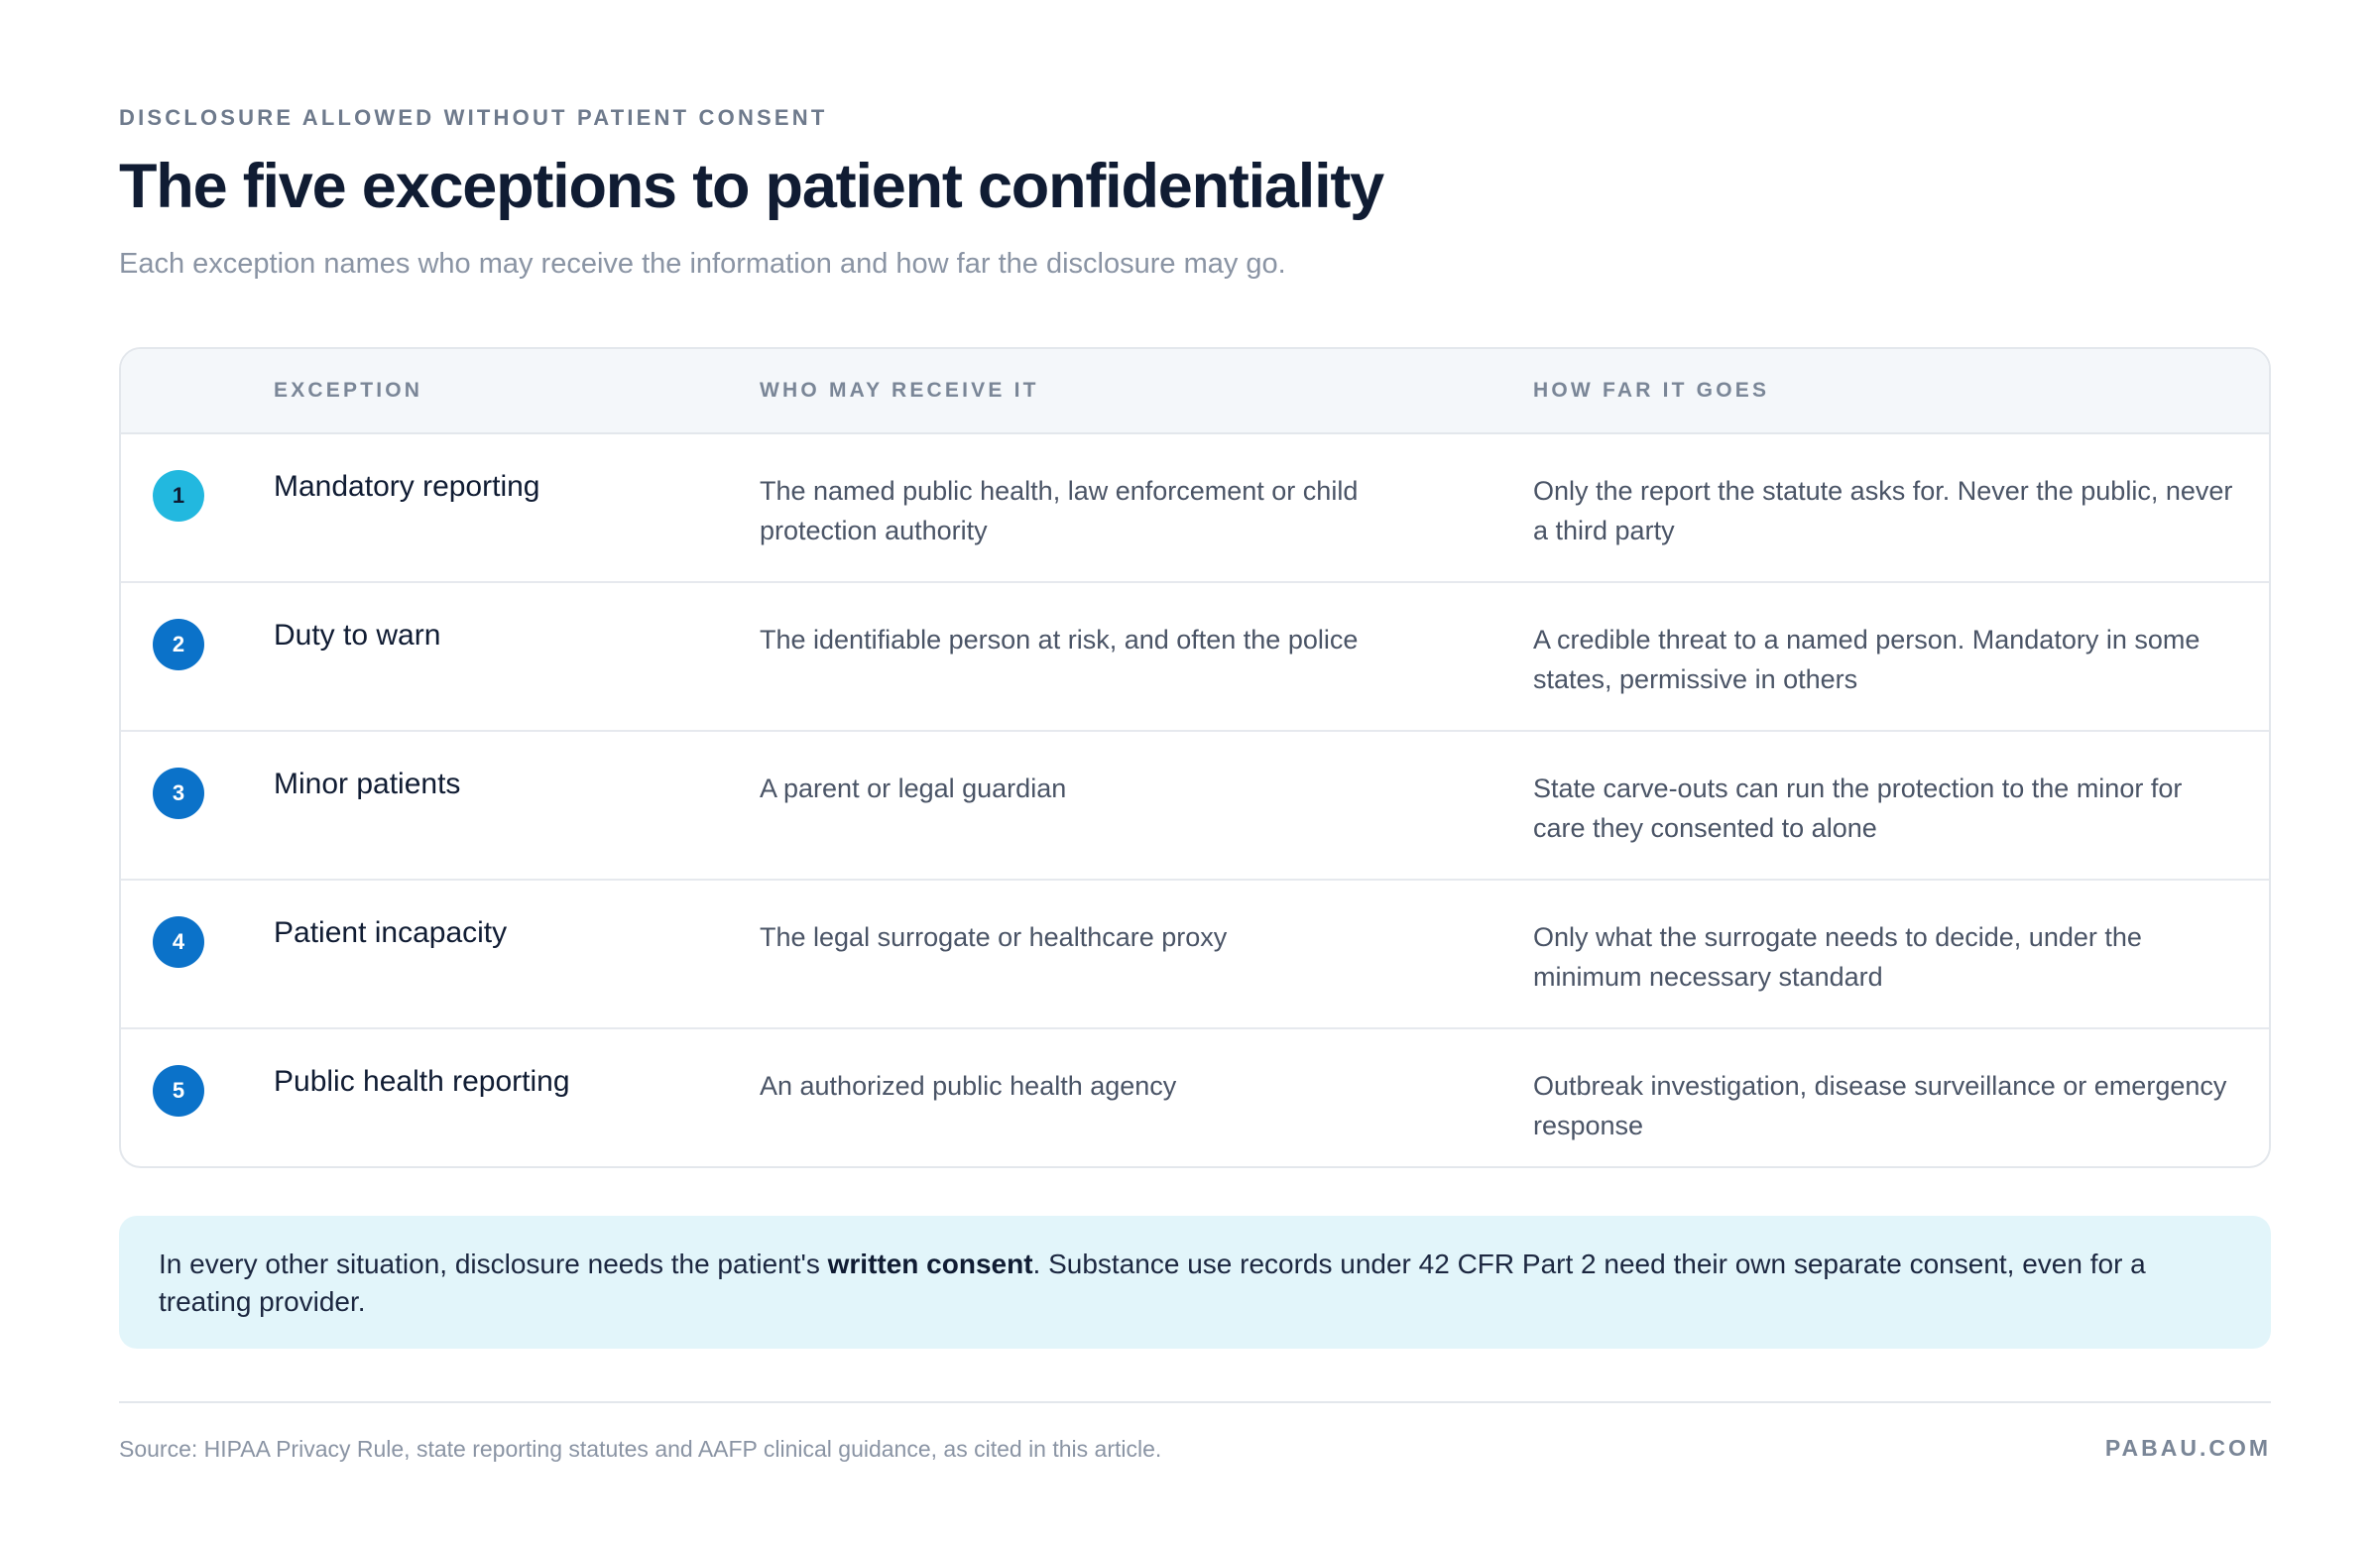 This screenshot has height=1547, width=2380. What do you see at coordinates (994, 937) in the screenshot?
I see `who-cell: The legal surrogate or healthcare proxy` at bounding box center [994, 937].